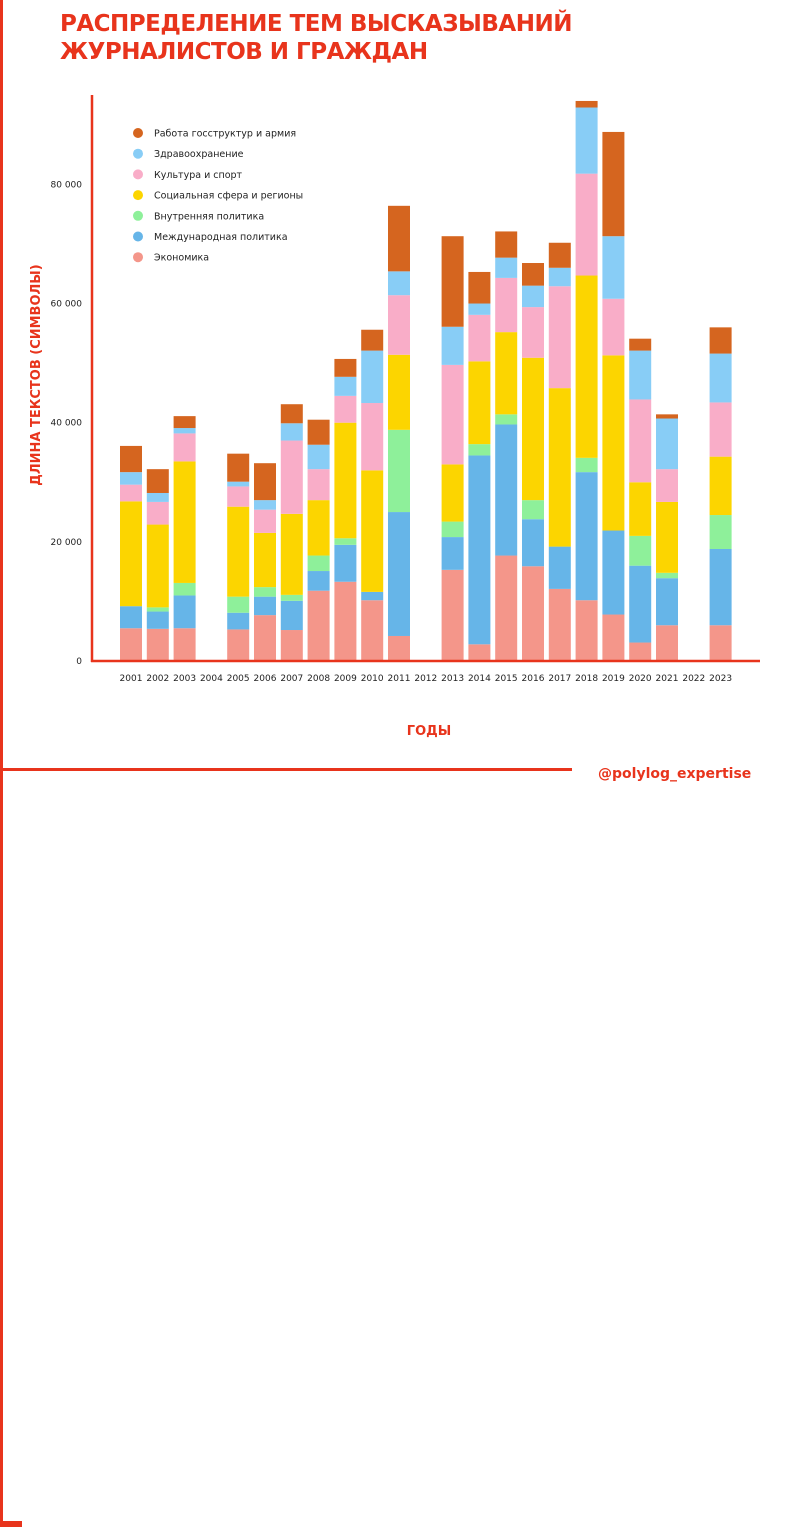  I want to click on x-tick-label: 2020, so click(640, 679).